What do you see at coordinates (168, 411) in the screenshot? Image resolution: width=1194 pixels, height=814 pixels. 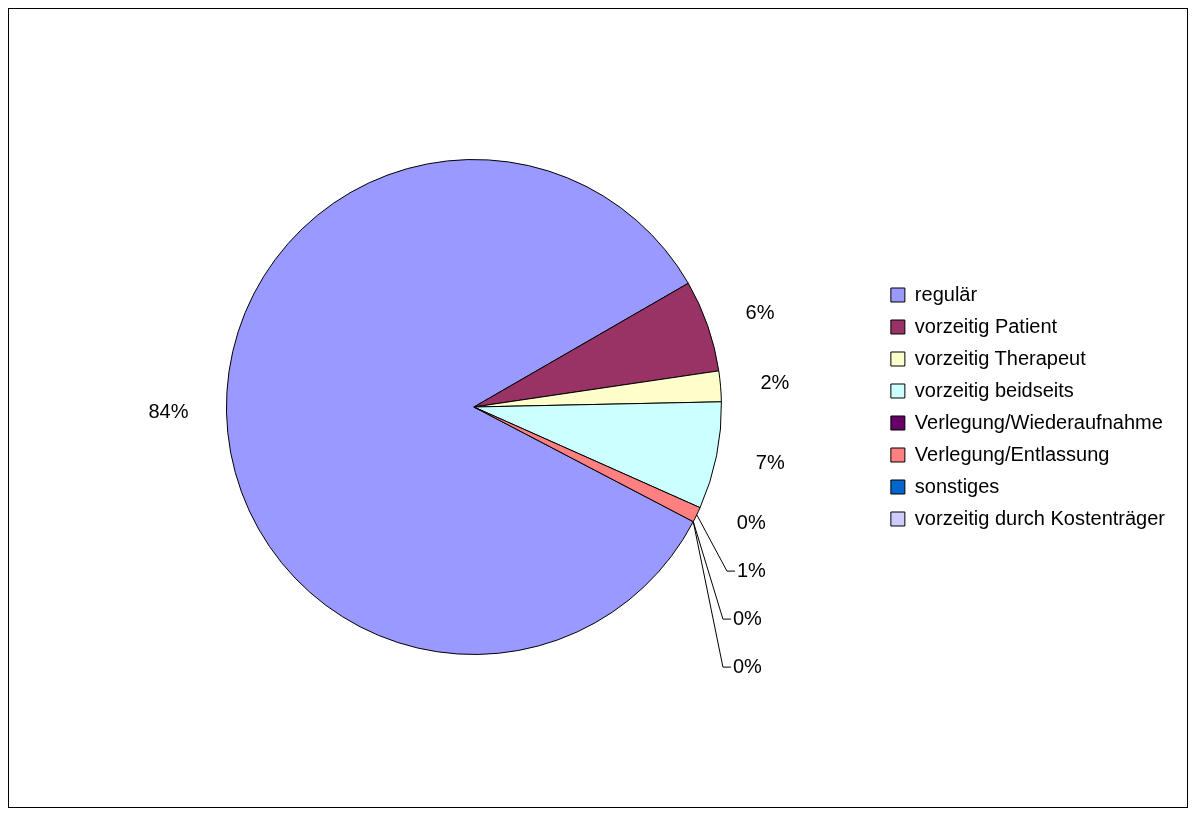 I see `data-label: 84%` at bounding box center [168, 411].